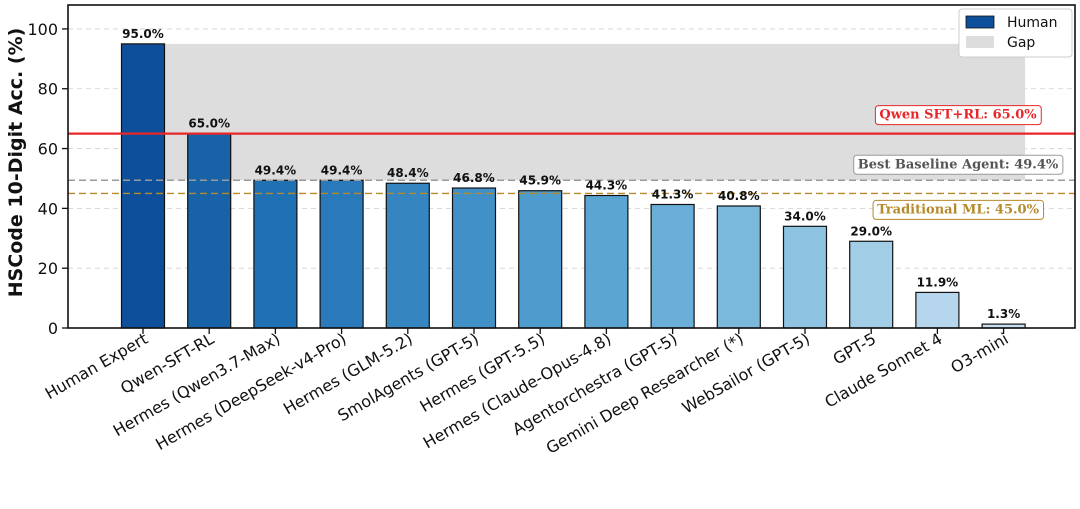 The image size is (1080, 509). Describe the element at coordinates (48, 89) in the screenshot. I see `y-tick-label: 80` at that location.